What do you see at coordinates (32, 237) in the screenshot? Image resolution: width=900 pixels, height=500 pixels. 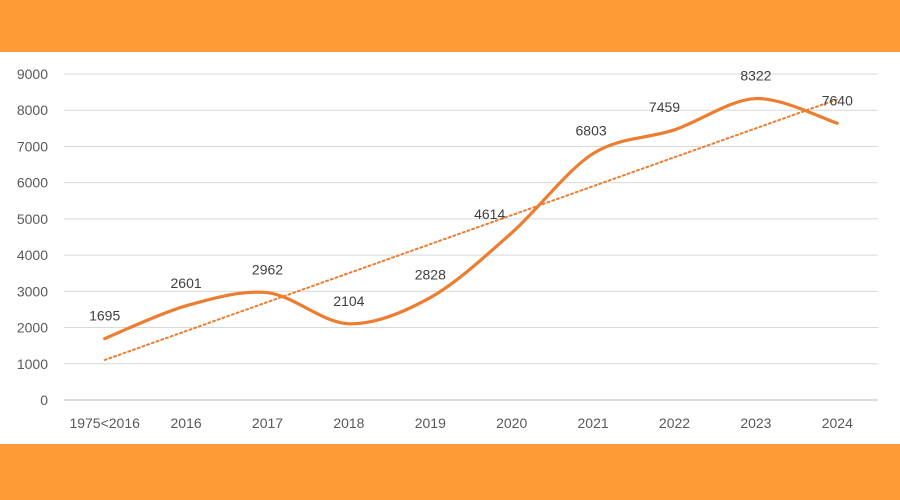 I see `y-axis: 0 1000 2000 3000 4000 5000 6000 7000 8000 9000` at bounding box center [32, 237].